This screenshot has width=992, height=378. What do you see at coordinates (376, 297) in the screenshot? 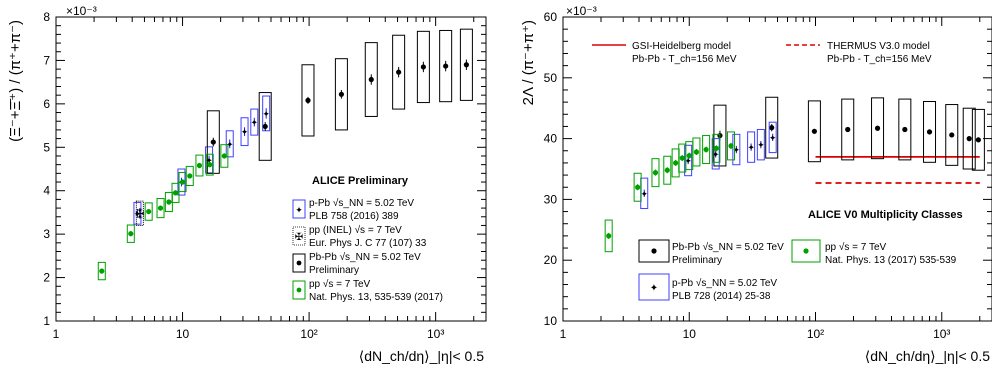
I see `legend-reference: Nat. Phys. 13, 535-539 (2017)` at bounding box center [376, 297].